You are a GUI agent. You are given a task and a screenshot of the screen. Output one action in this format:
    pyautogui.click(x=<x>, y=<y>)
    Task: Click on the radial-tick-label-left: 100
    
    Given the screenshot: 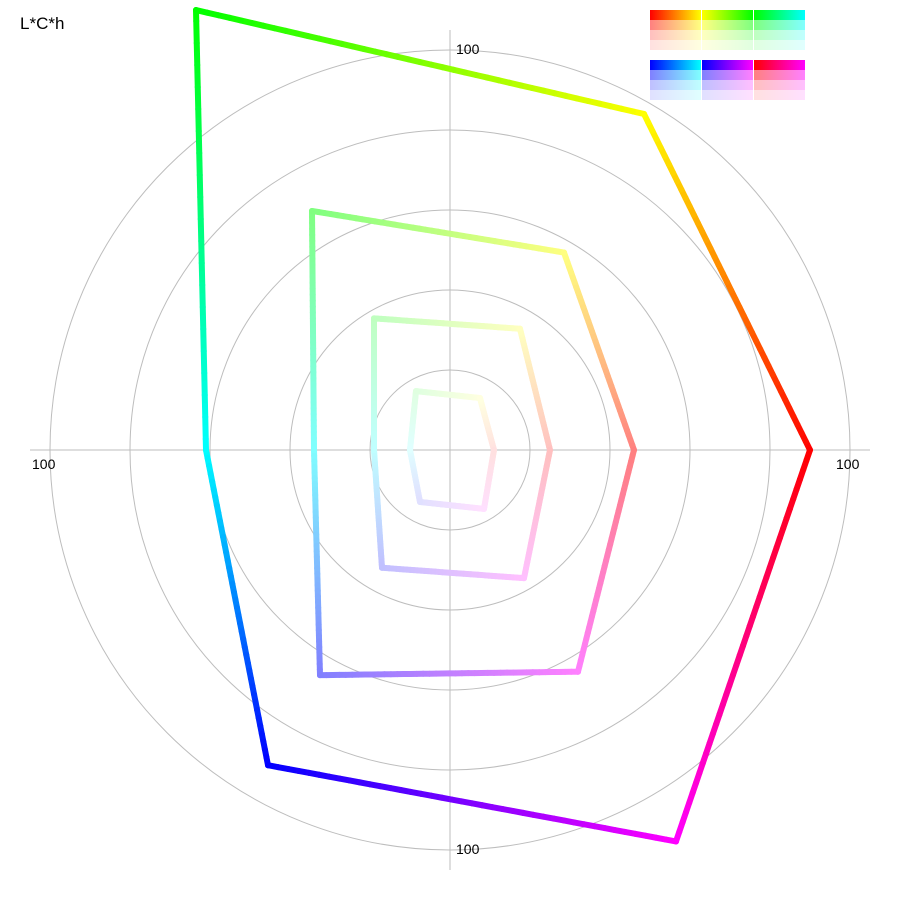 What is the action you would take?
    pyautogui.click(x=44, y=464)
    